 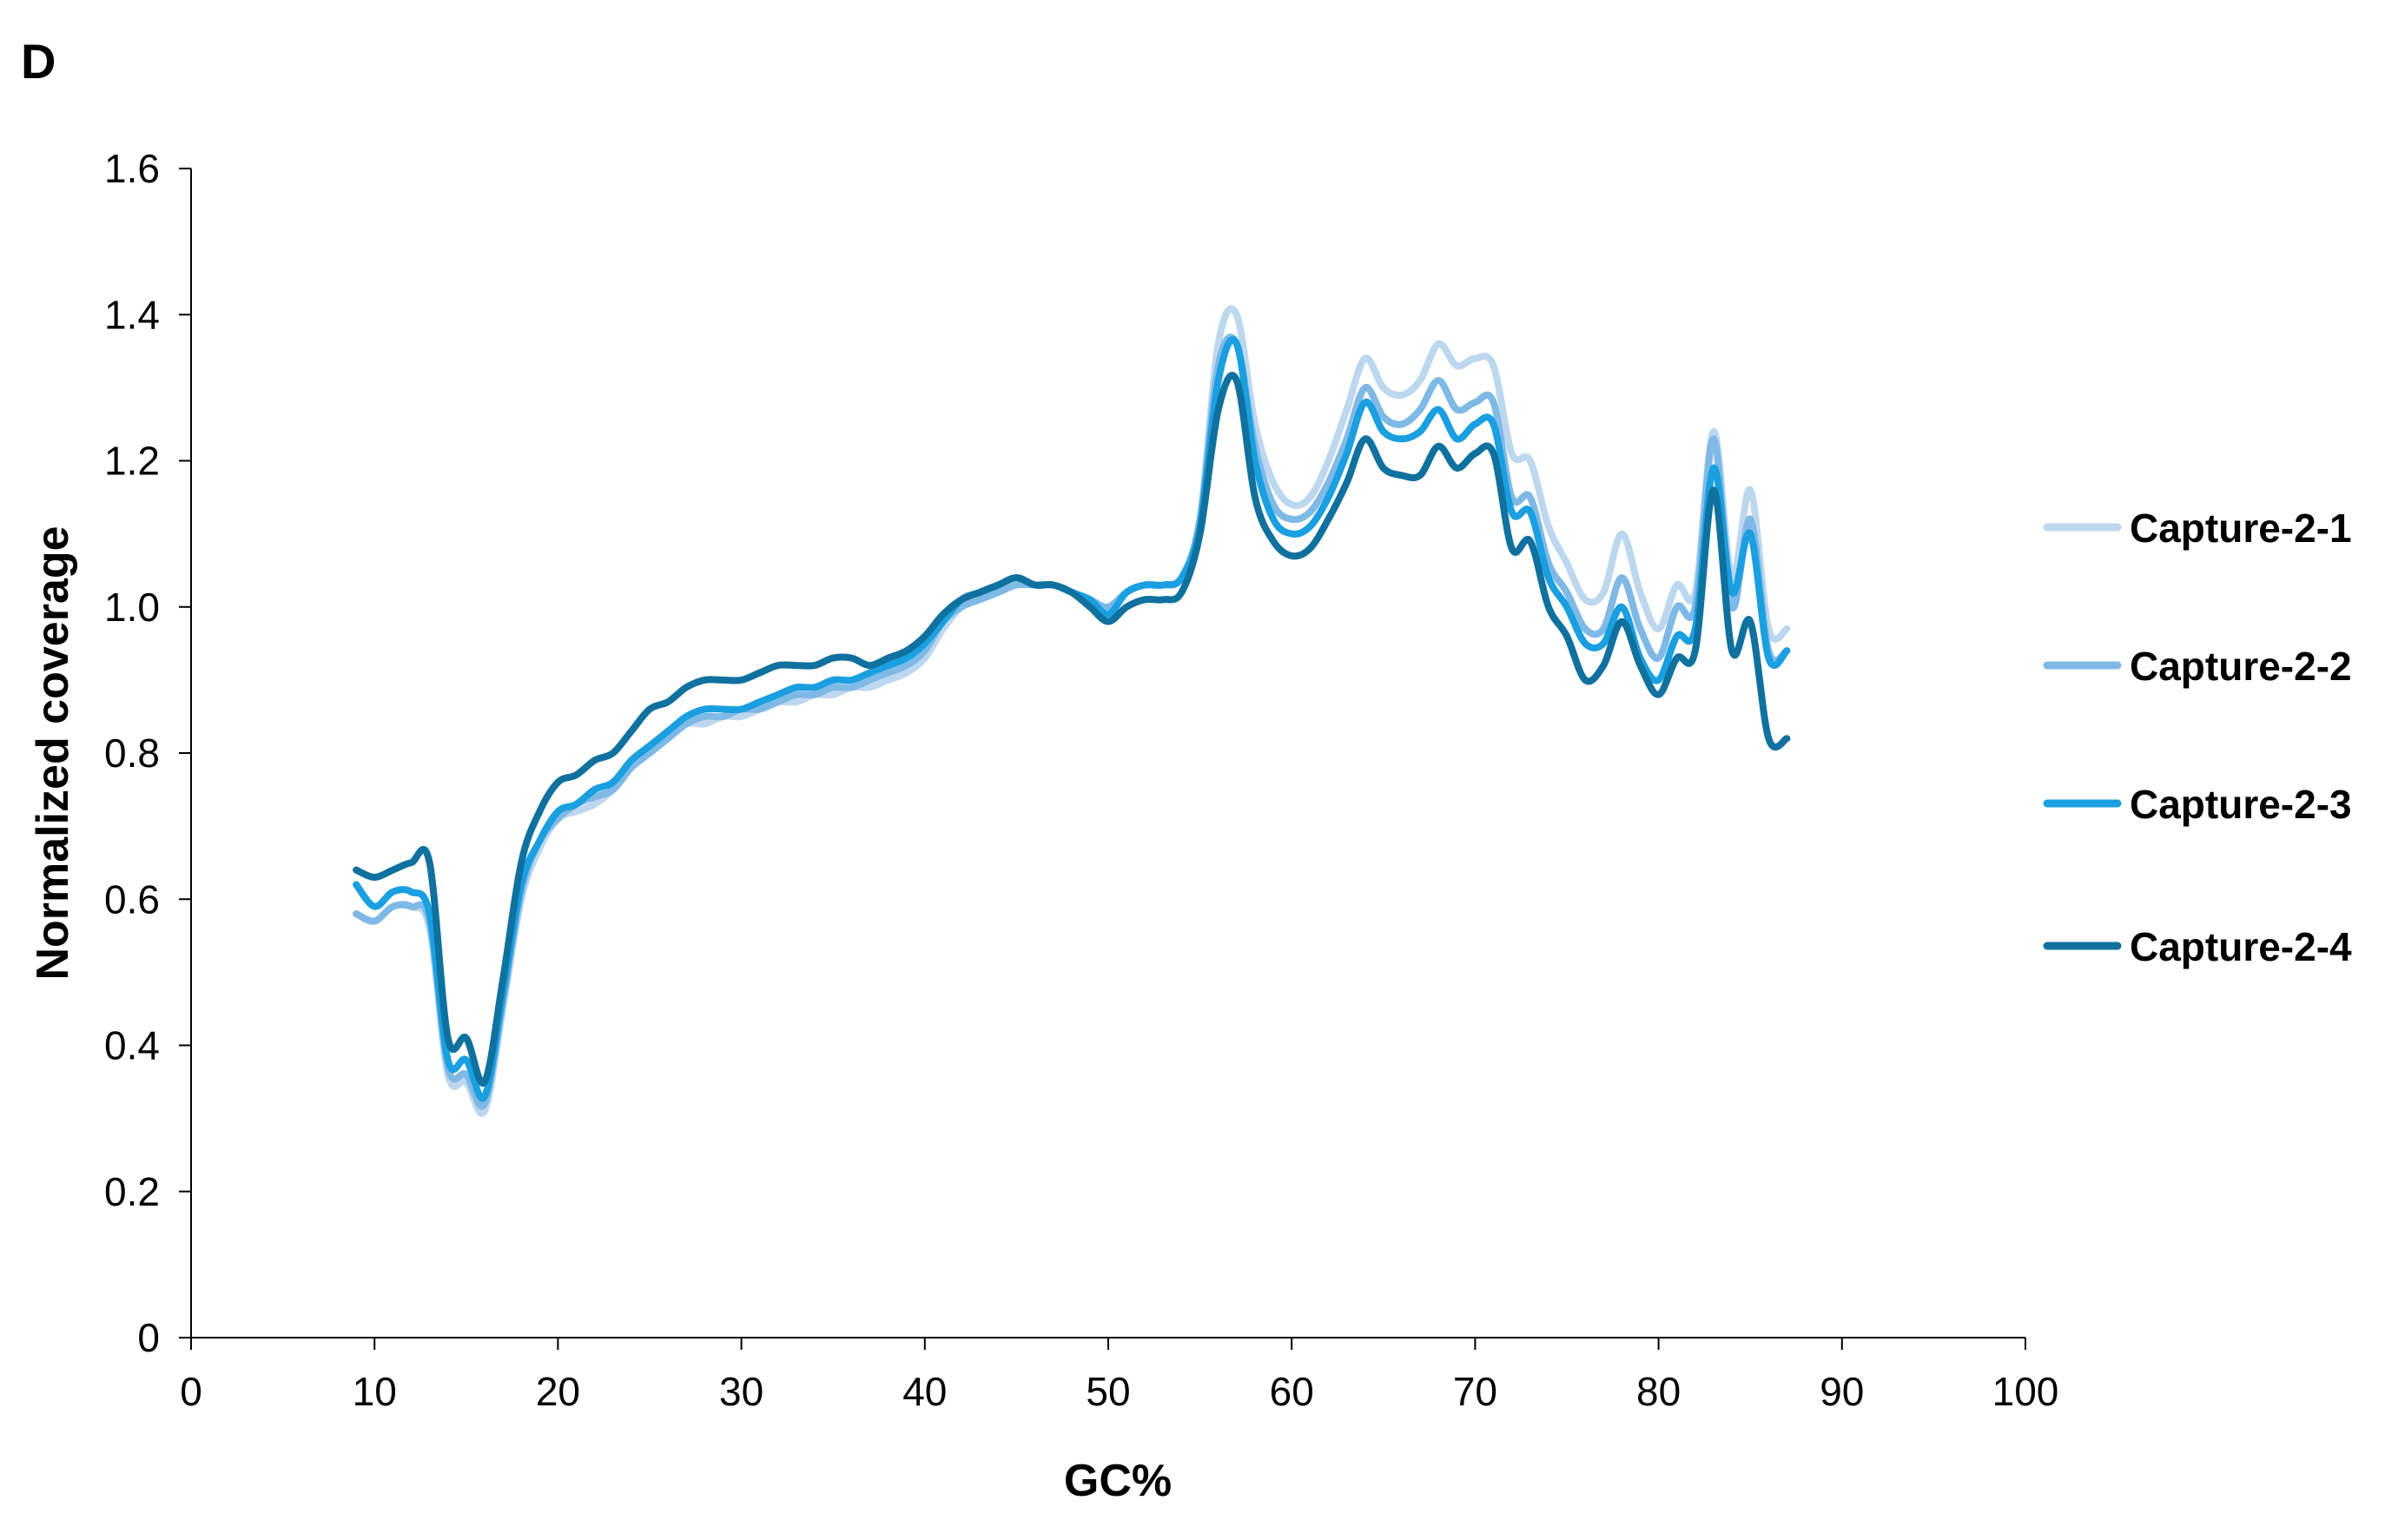 I want to click on x-axis-ticks: 0 10 20 30 40 50 60 70 80 90 100, so click(x=1119, y=1376).